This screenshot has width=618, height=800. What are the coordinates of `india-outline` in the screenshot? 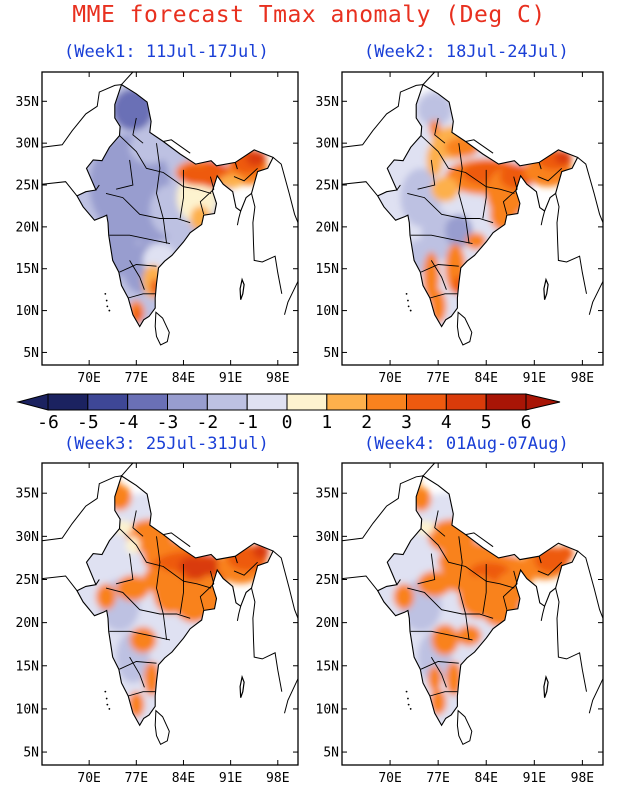 It's located at (175, 601).